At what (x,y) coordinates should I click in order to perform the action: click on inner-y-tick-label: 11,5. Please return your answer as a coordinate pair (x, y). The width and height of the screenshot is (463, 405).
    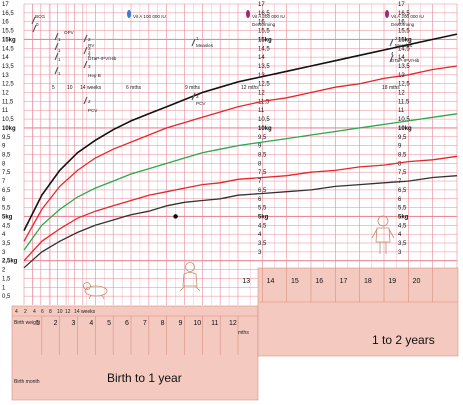
    Looking at the image, I should click on (264, 102).